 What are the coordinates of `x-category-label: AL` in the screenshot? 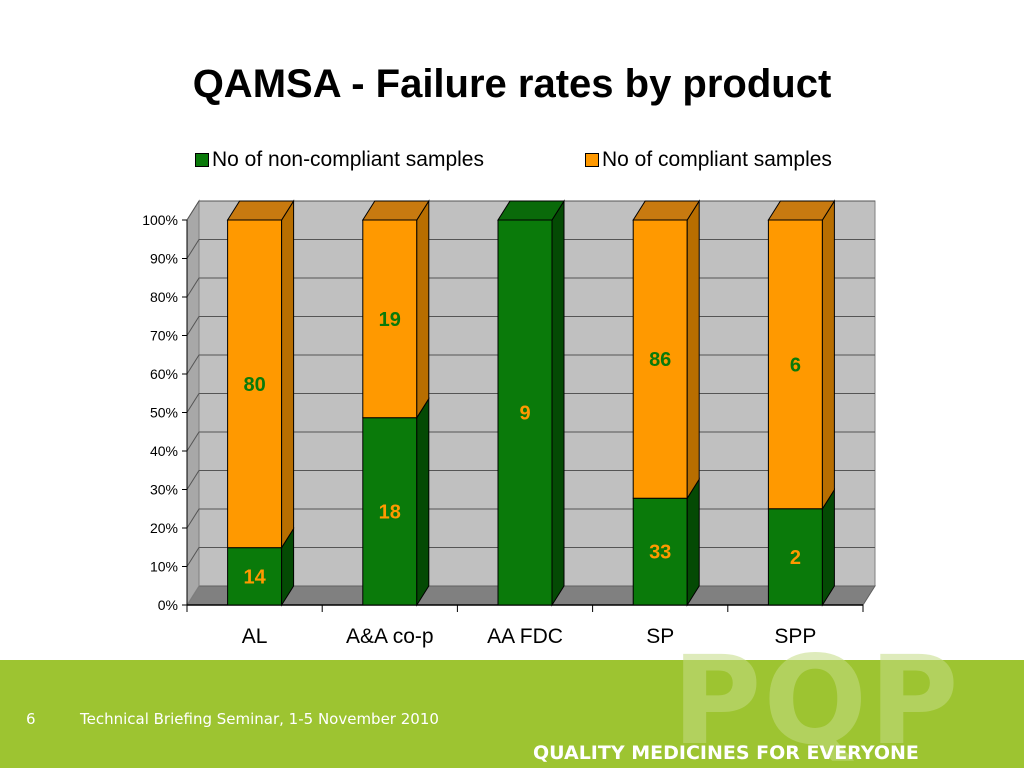 It's located at (255, 636).